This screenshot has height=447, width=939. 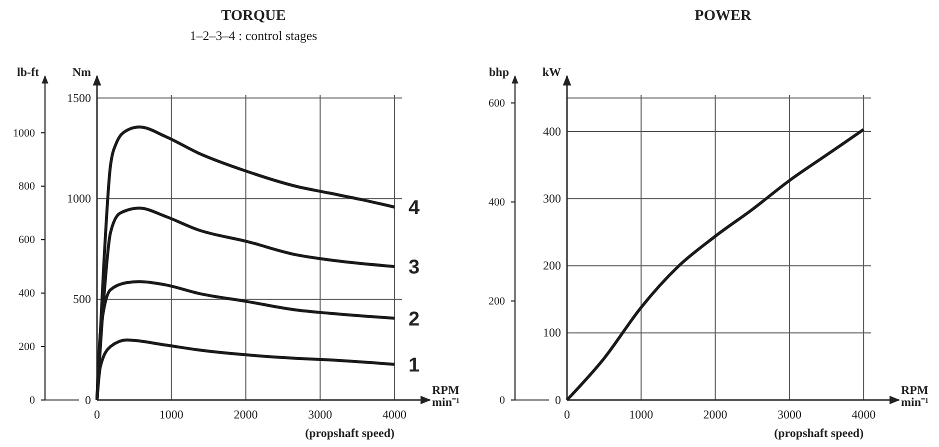 What do you see at coordinates (552, 333) in the screenshot?
I see `y-tick-label: 100` at bounding box center [552, 333].